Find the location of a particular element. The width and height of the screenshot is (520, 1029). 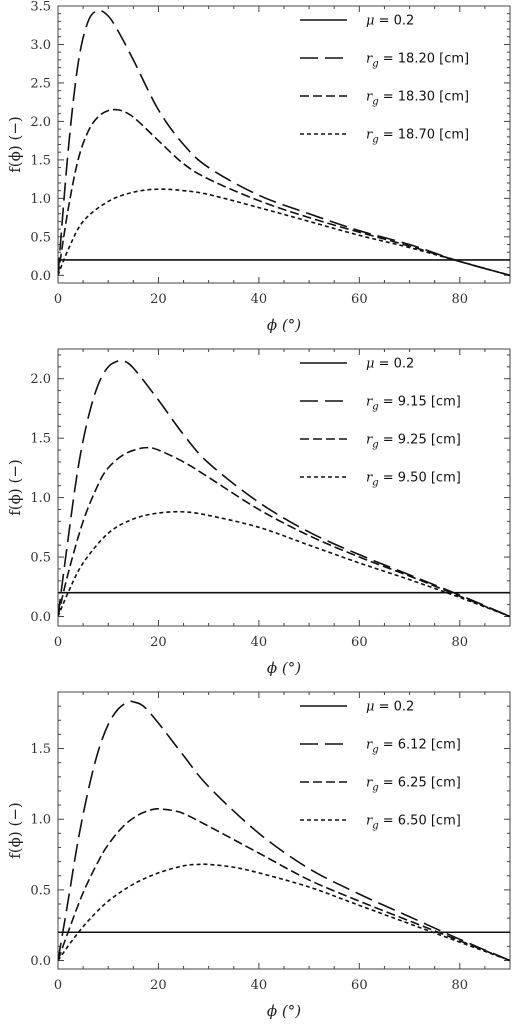

legend-label-4: rg = 18.70 [cm] is located at coordinates (417, 137).